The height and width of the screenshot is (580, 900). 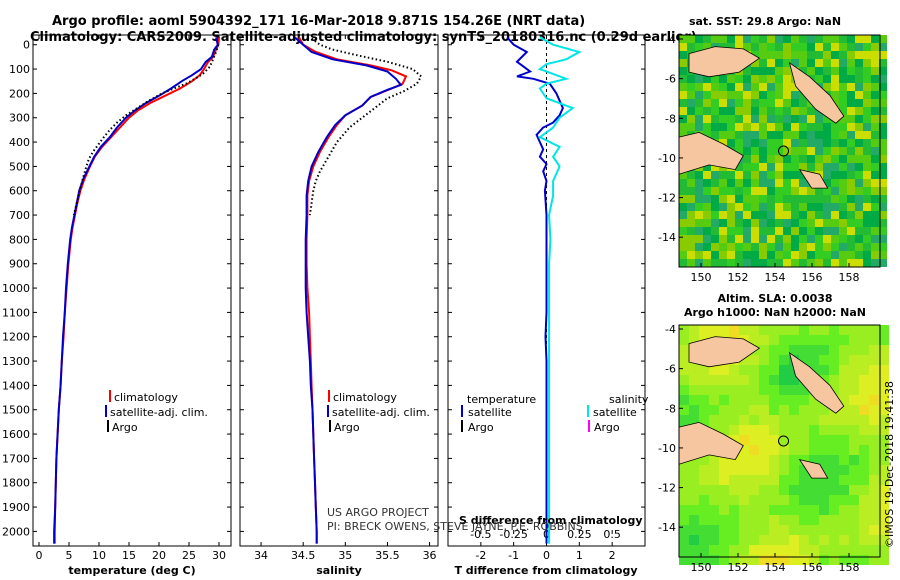 I want to click on sla-lat-ticks: -4 -6 -8 -10 -12 -14, so click(x=670, y=428).